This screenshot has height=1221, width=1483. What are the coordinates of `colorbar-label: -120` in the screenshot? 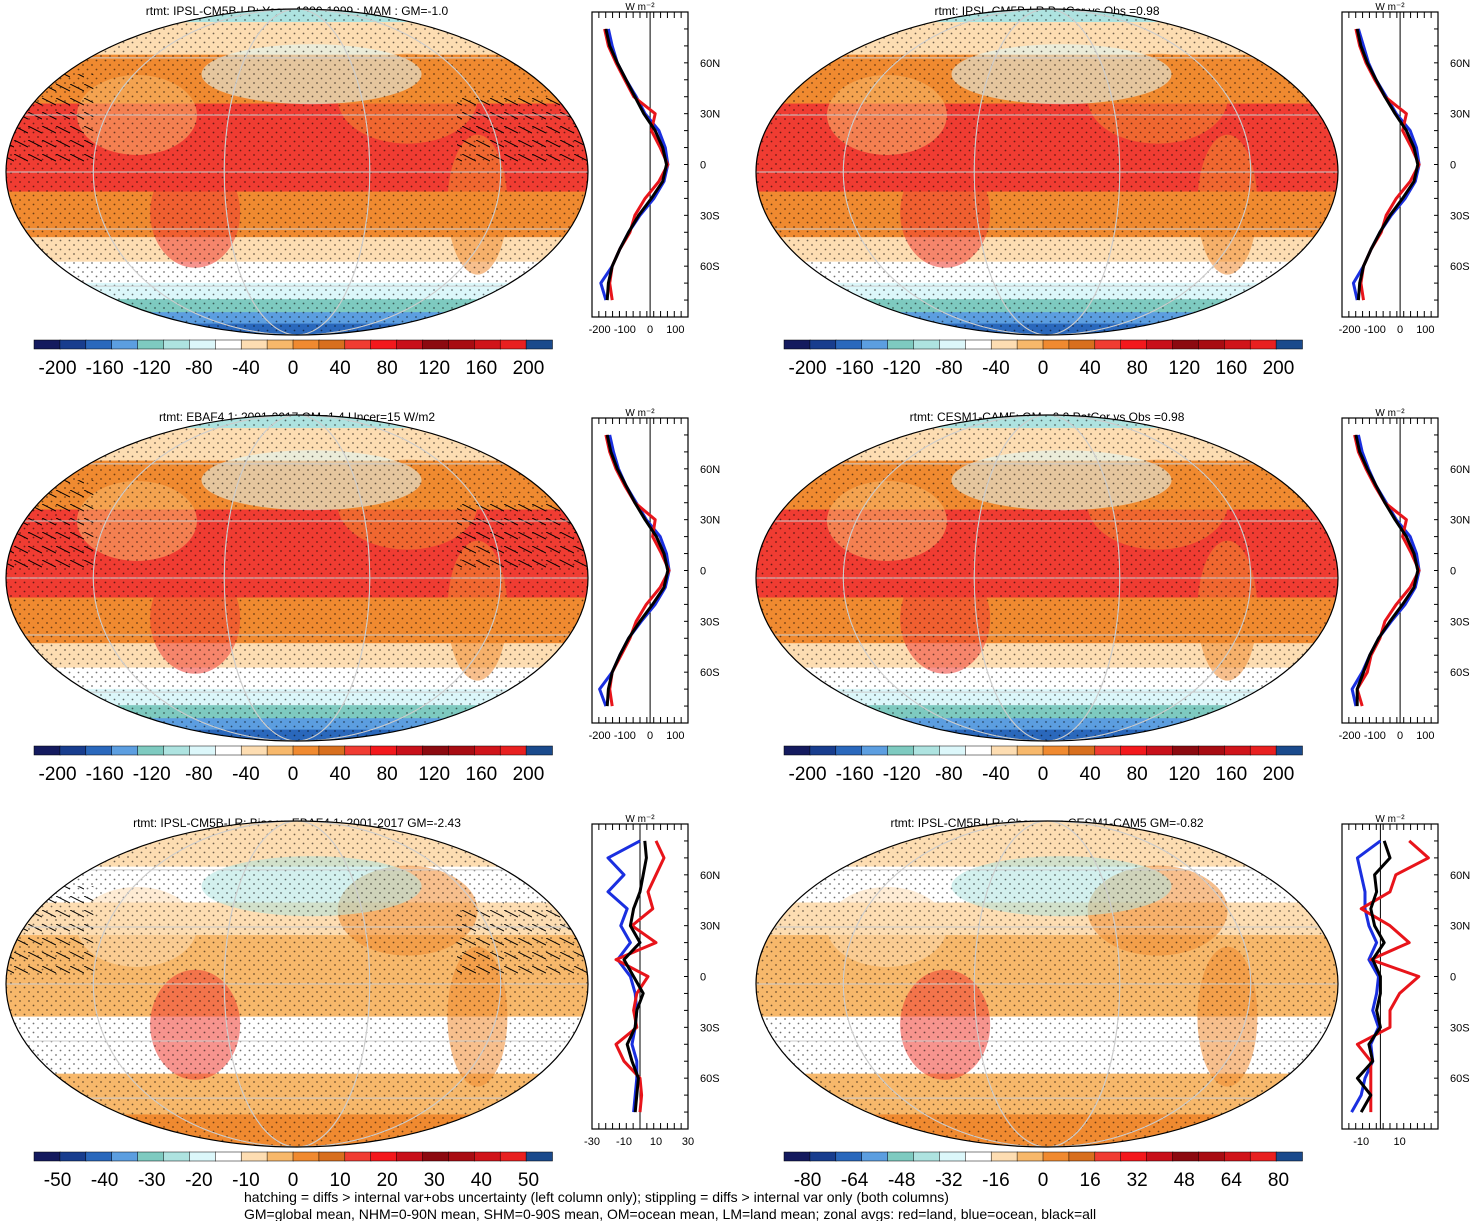 It's located at (902, 368).